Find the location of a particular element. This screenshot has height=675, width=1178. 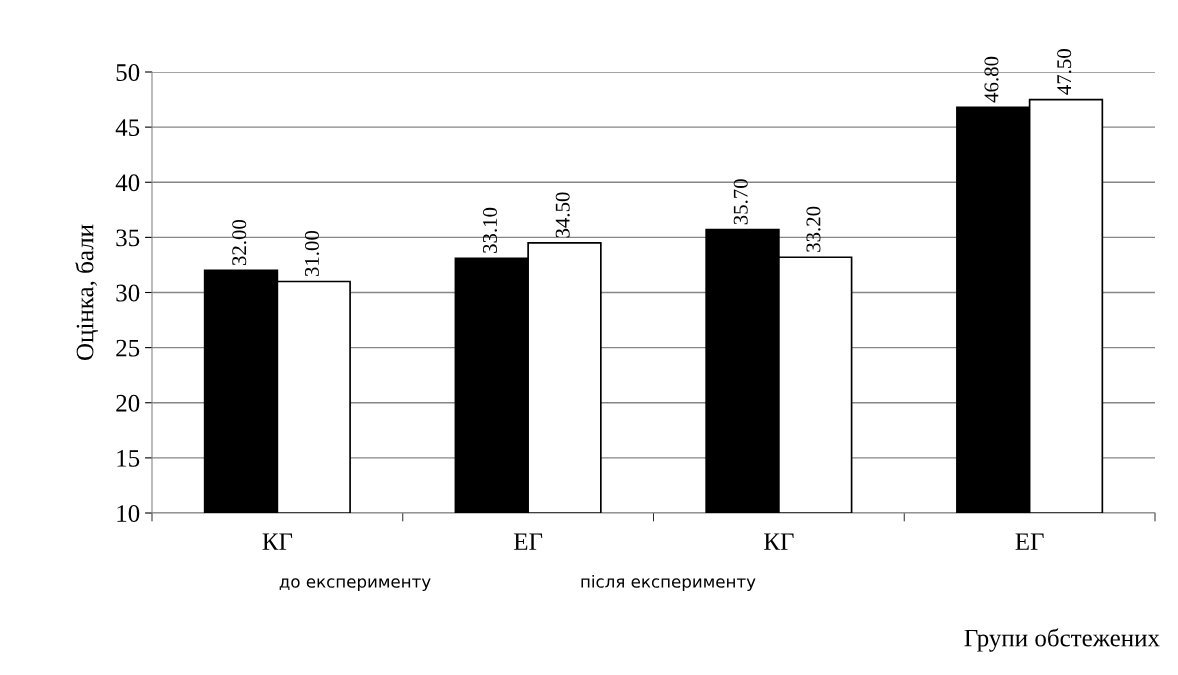

data-label: 31.00 is located at coordinates (312, 253).